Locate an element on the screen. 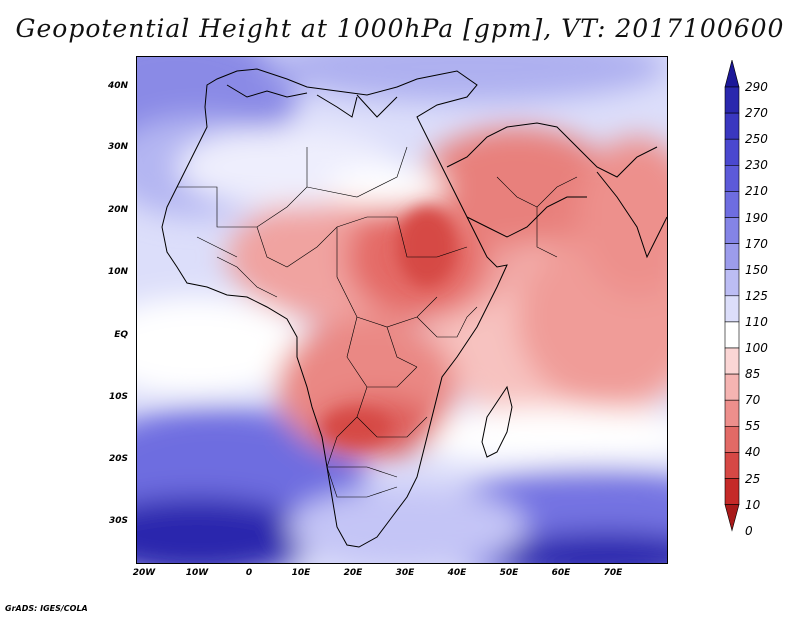 The image size is (800, 618). lat-label: 40N is located at coordinates (117, 86).